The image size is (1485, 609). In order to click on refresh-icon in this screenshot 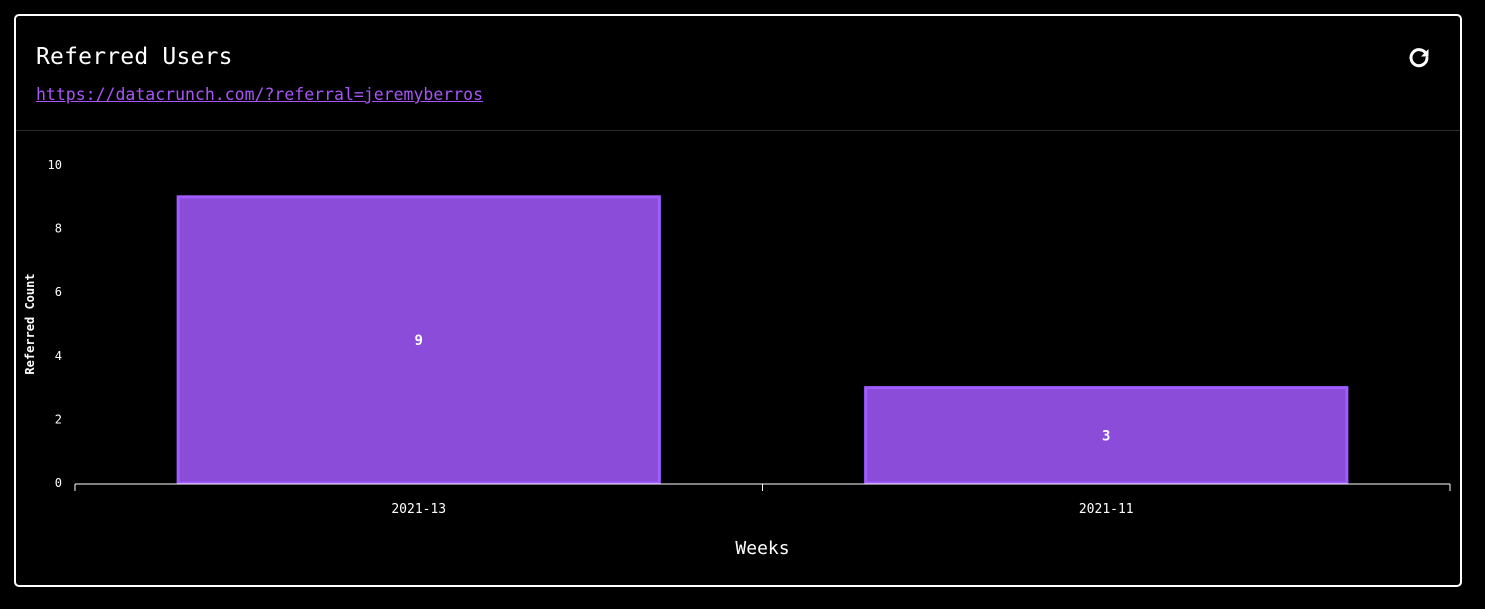, I will do `click(1419, 58)`.